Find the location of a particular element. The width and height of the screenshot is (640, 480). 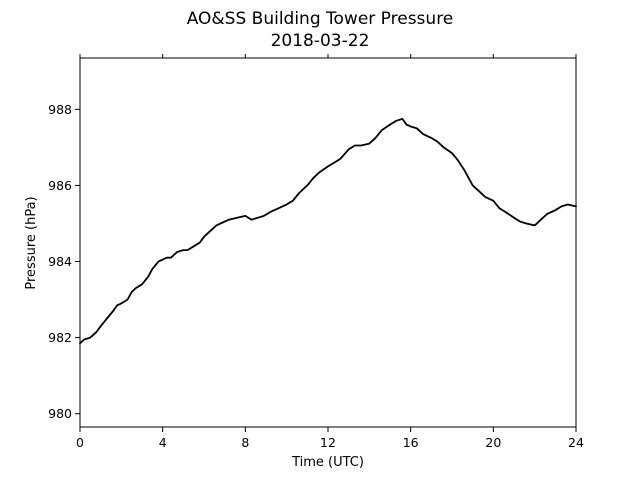

x-tick-label: 12 is located at coordinates (328, 442).